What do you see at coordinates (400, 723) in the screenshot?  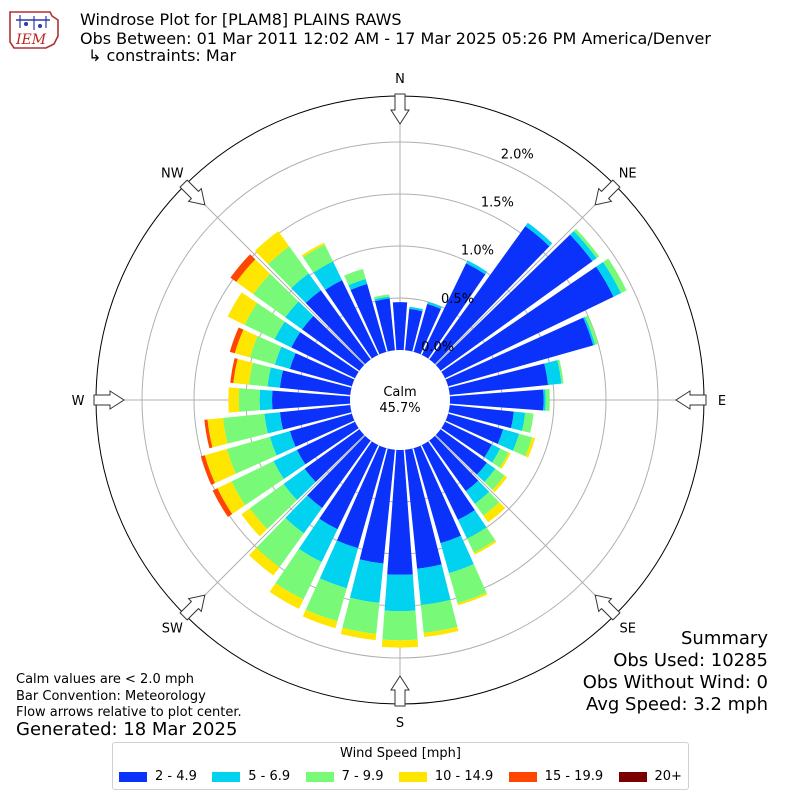 I see `compass-label: S` at bounding box center [400, 723].